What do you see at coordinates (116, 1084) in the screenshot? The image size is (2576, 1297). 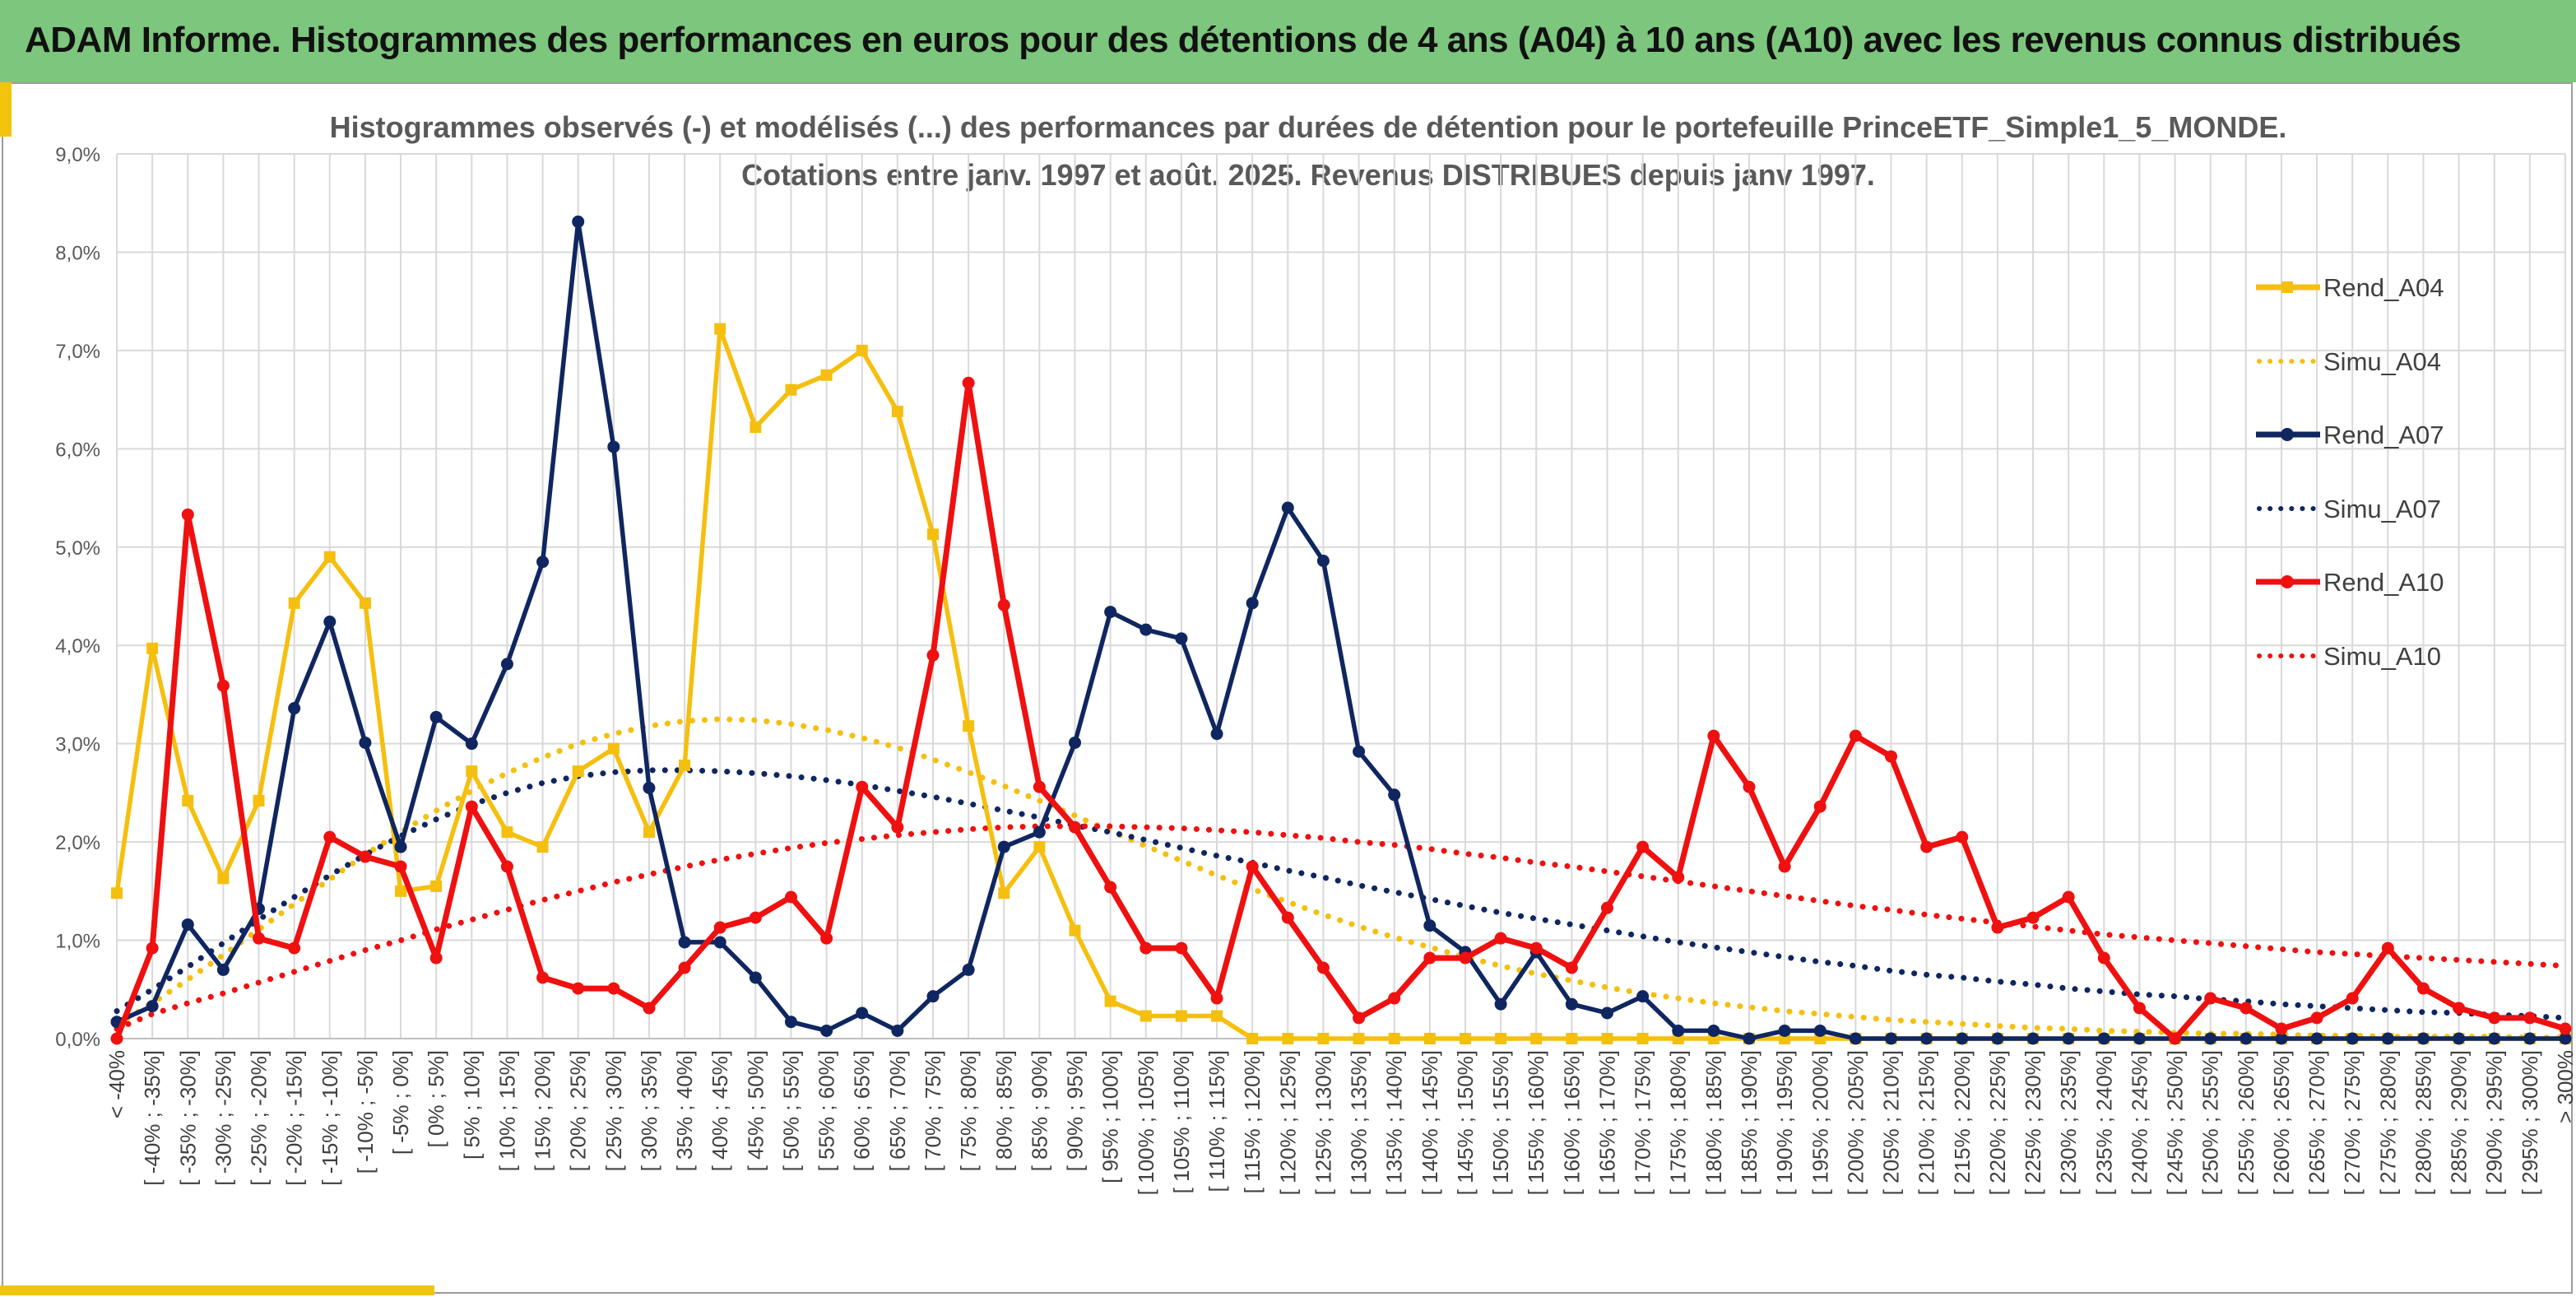 I see `x-tick-label: < -40%` at bounding box center [116, 1084].